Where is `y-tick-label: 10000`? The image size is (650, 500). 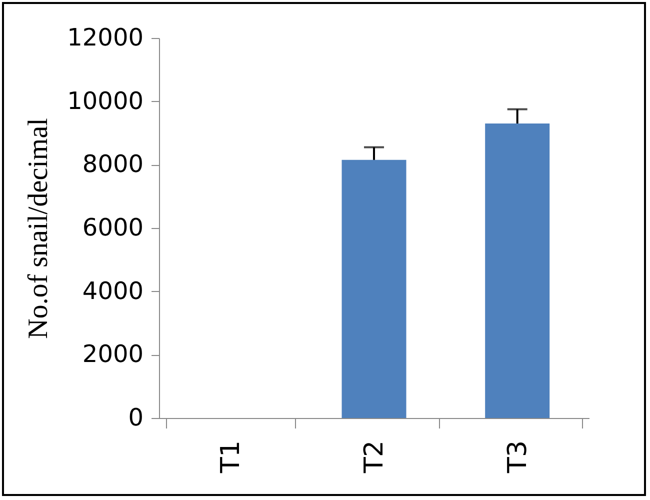
y-tick-label: 10000 is located at coordinates (105, 100).